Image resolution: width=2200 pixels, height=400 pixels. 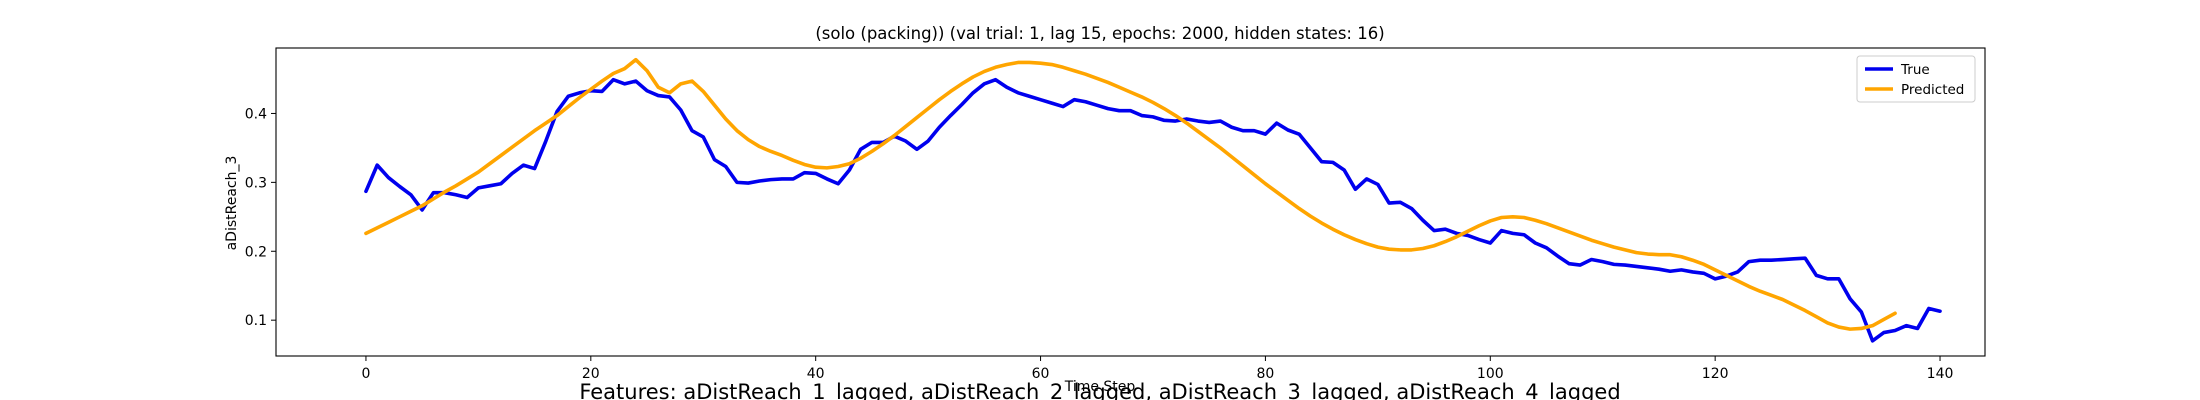 I want to click on legend-label-predicted: Predicted, so click(x=1932, y=90).